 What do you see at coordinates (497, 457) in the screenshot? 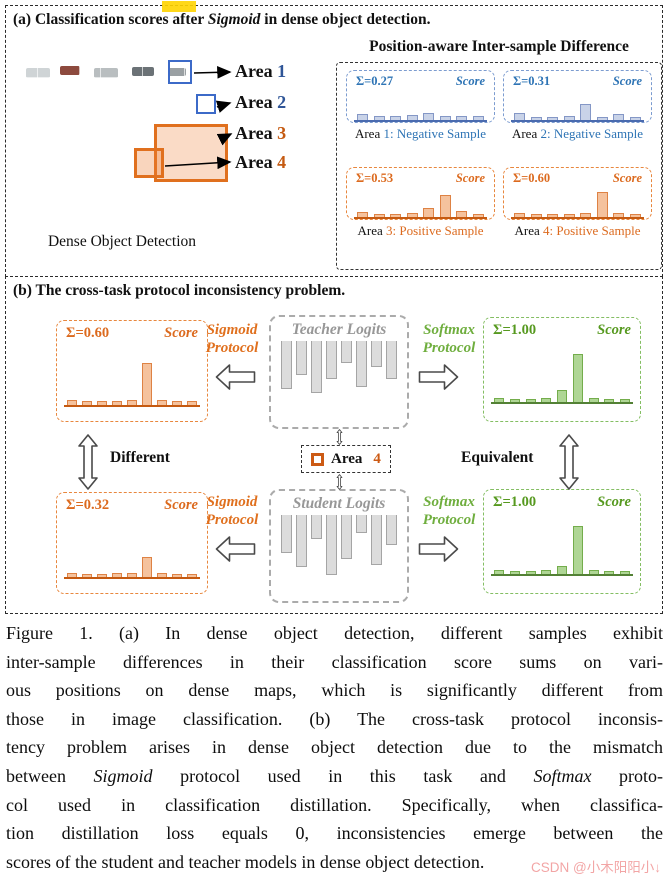
I see `equivalent-label: Equivalent` at bounding box center [497, 457].